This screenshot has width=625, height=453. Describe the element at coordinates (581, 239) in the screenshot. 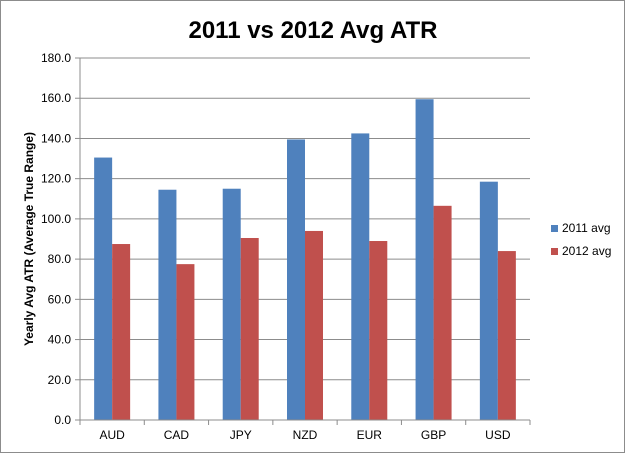

I see `legend: 2011 avg 2012 avg` at that location.